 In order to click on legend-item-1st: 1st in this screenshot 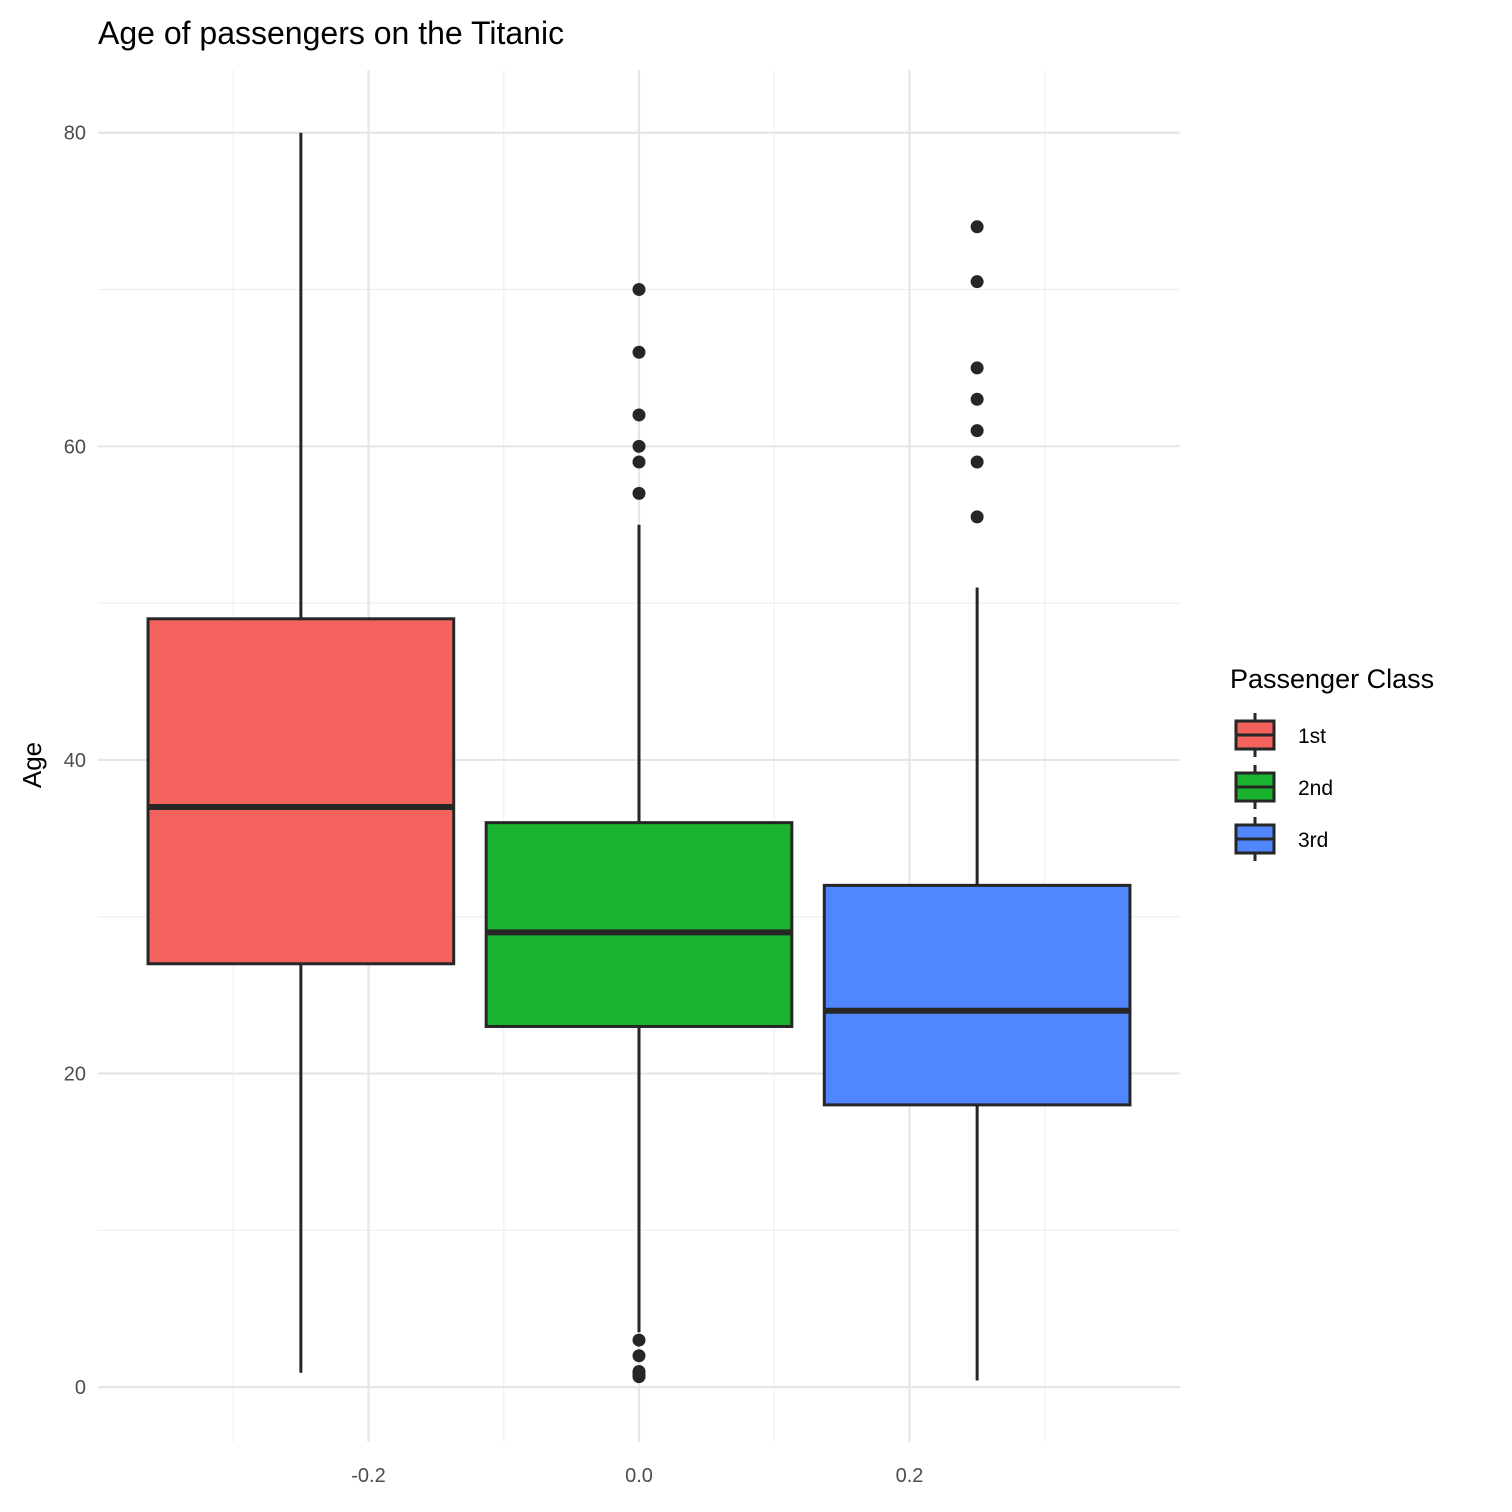, I will do `click(1280, 735)`.